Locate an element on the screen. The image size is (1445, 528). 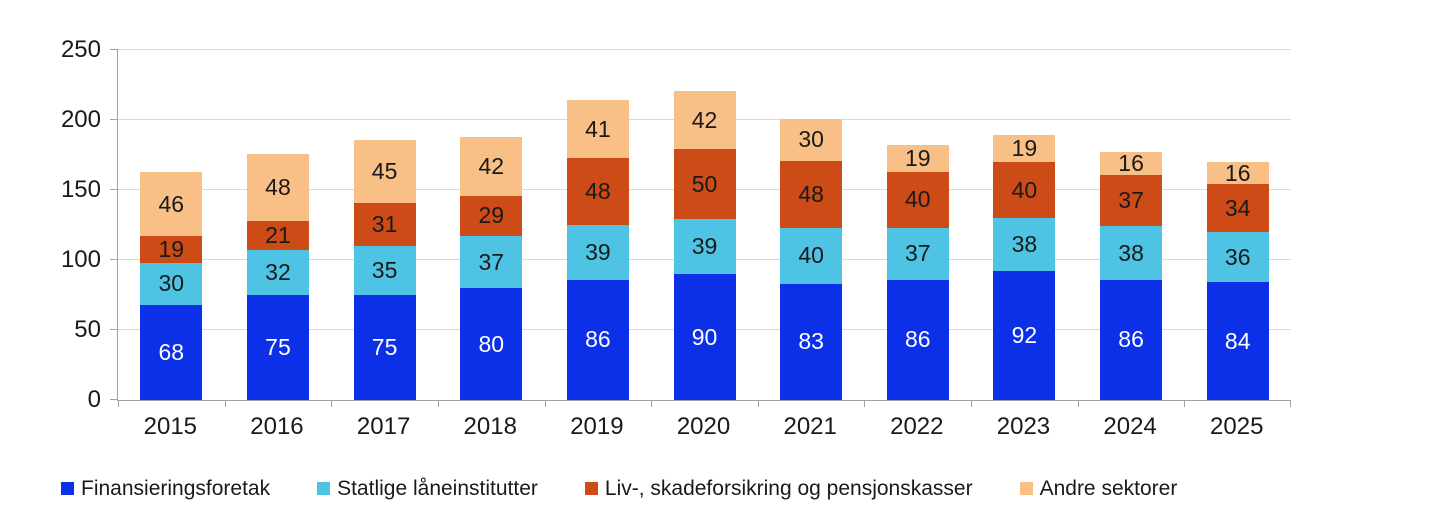
bar-value-label: 68 is located at coordinates (171, 351).